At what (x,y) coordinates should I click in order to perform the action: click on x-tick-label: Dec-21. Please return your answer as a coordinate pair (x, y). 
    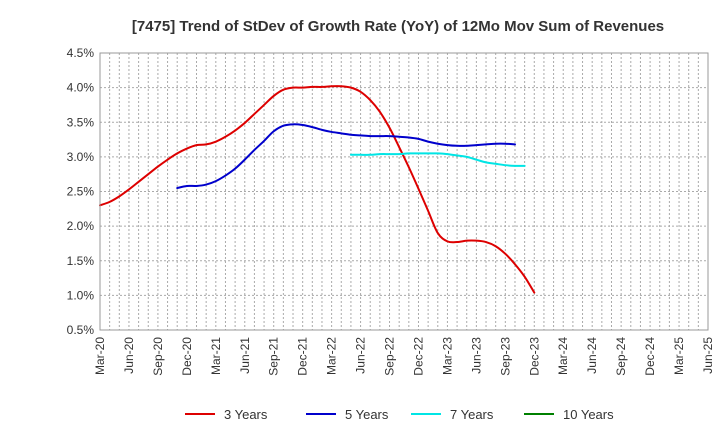
    Looking at the image, I should click on (303, 356).